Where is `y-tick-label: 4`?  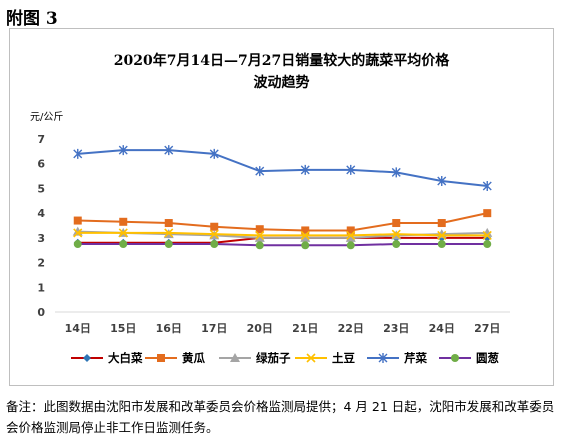 y-tick-label: 4 is located at coordinates (41, 213).